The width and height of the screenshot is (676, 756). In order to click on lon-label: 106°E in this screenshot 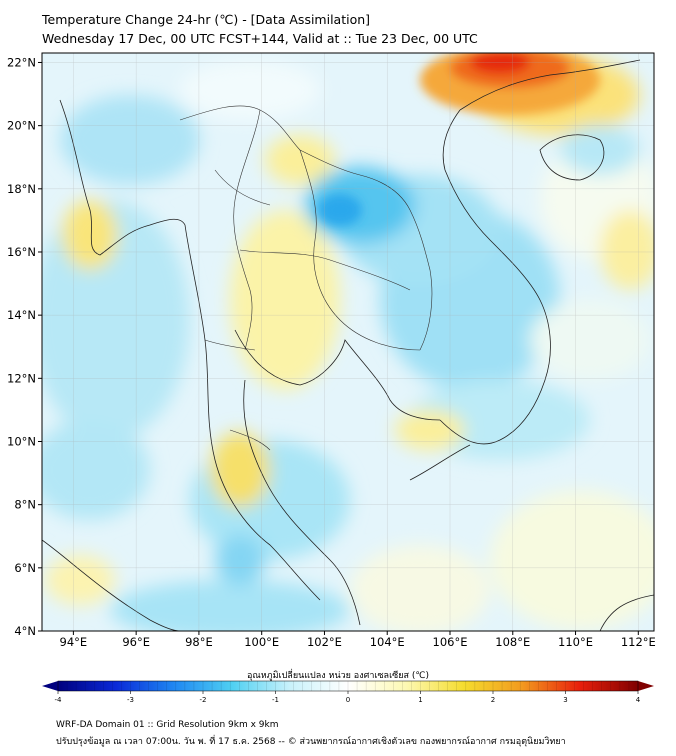, I will do `click(450, 642)`.